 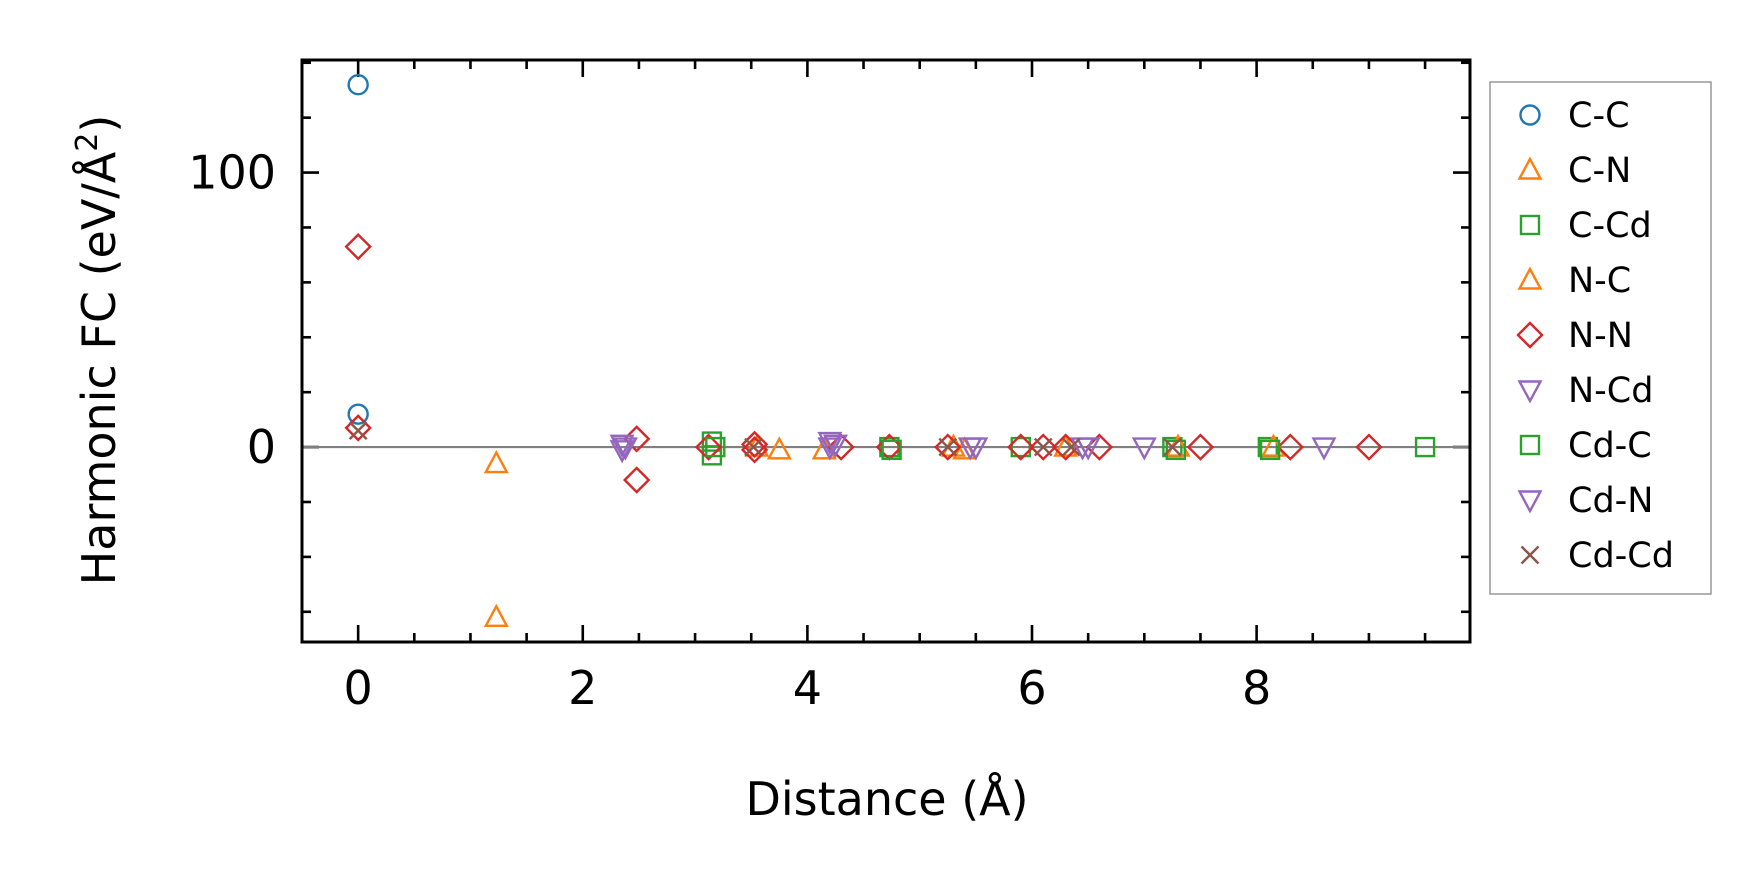 What do you see at coordinates (856, 447) in the screenshot?
I see `series-cd-n` at bounding box center [856, 447].